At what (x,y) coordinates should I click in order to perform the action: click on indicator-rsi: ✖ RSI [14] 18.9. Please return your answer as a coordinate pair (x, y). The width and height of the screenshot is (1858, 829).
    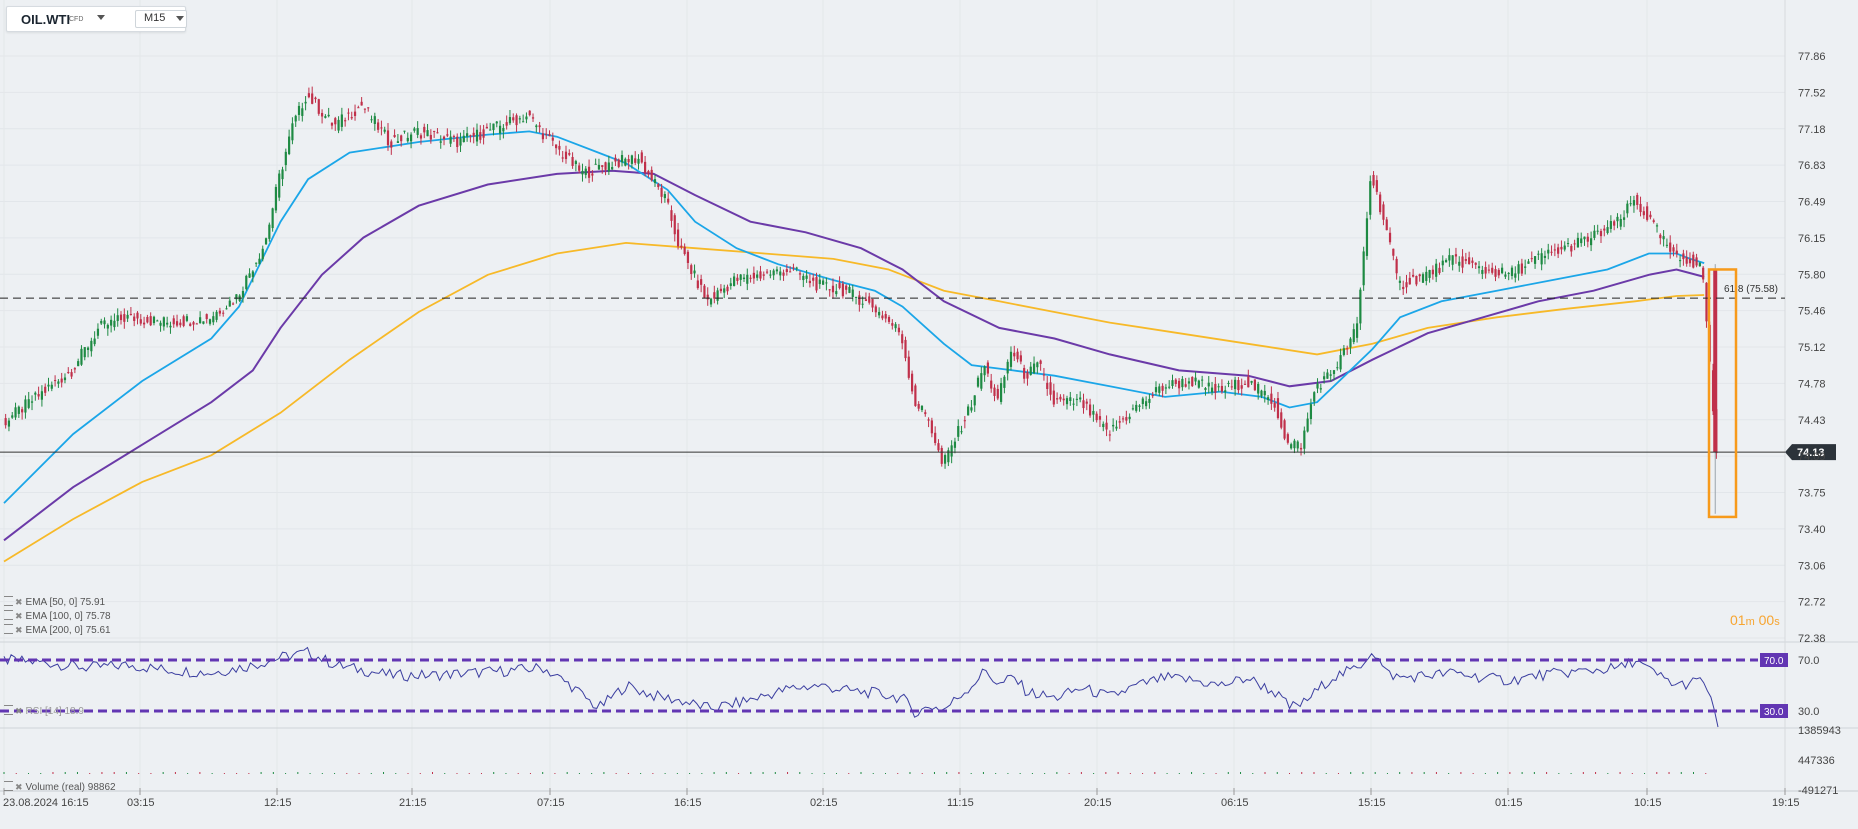
    Looking at the image, I should click on (44, 711).